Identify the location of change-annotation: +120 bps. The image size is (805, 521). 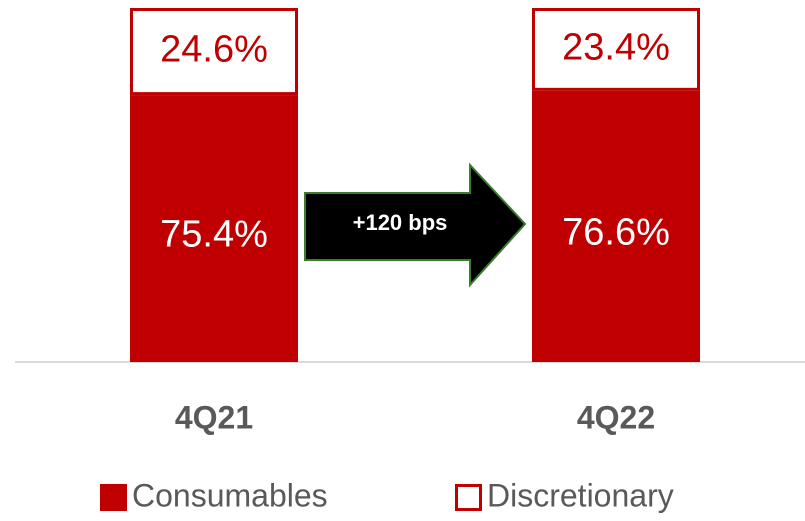
(400, 222).